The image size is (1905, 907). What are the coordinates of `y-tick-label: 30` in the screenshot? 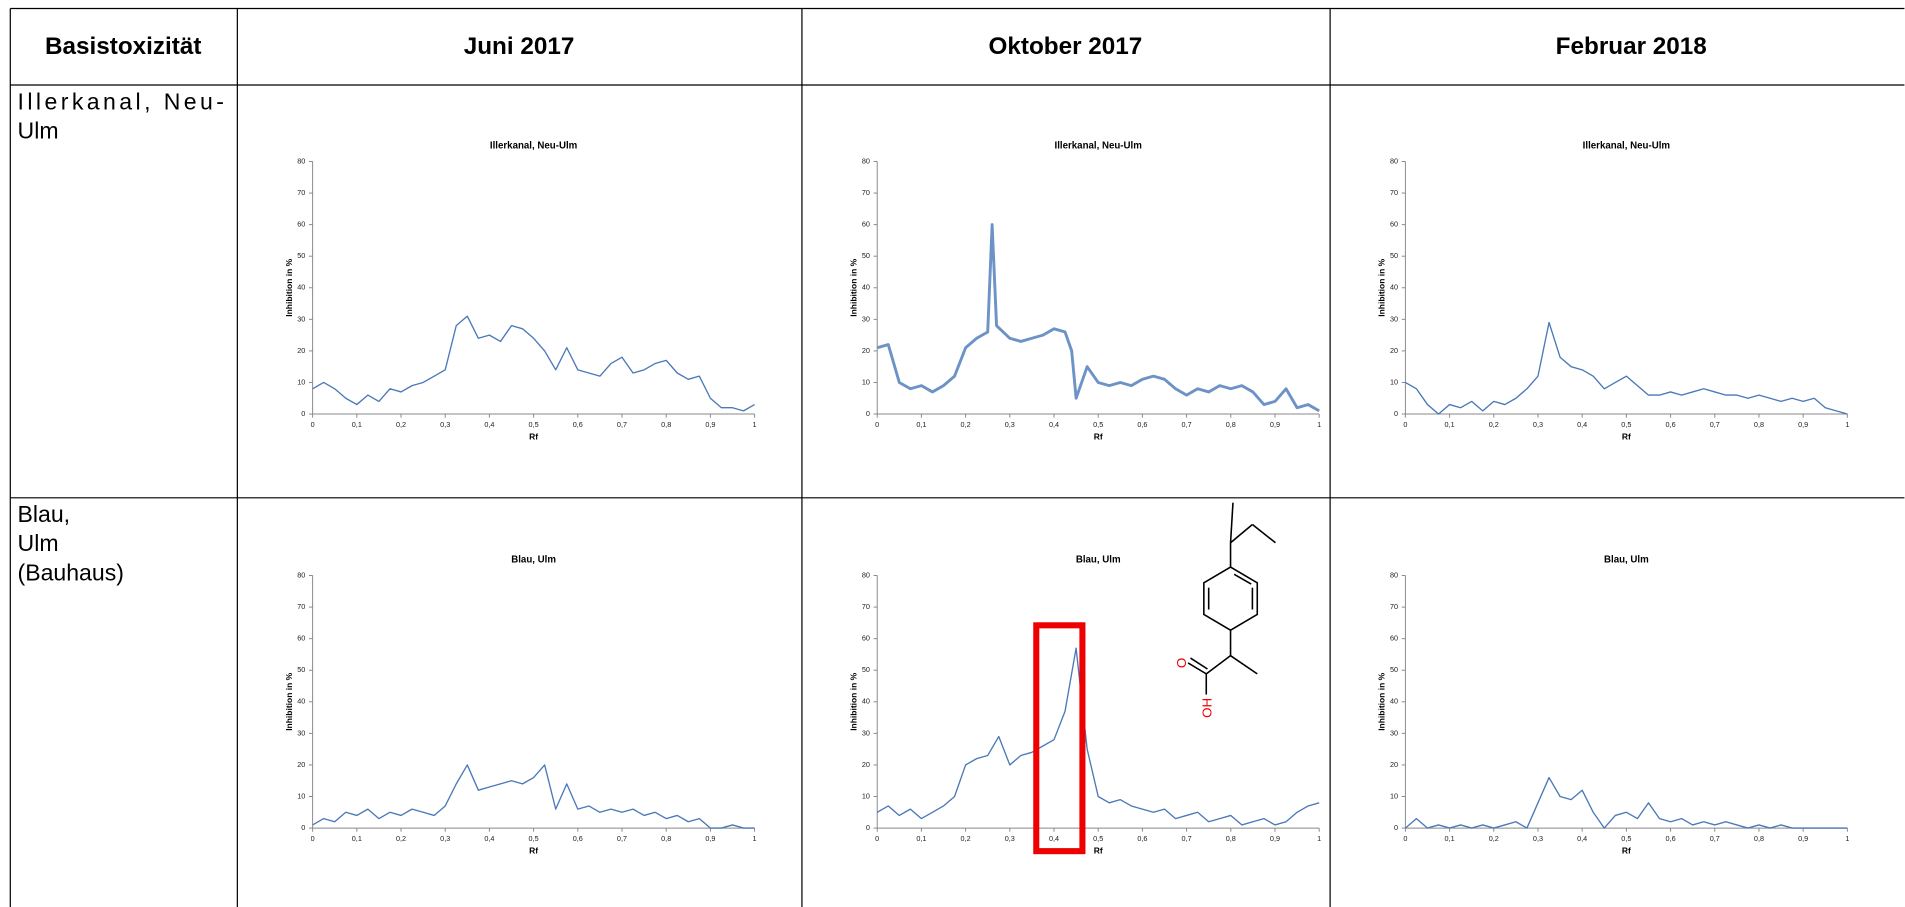 It's located at (1394, 318).